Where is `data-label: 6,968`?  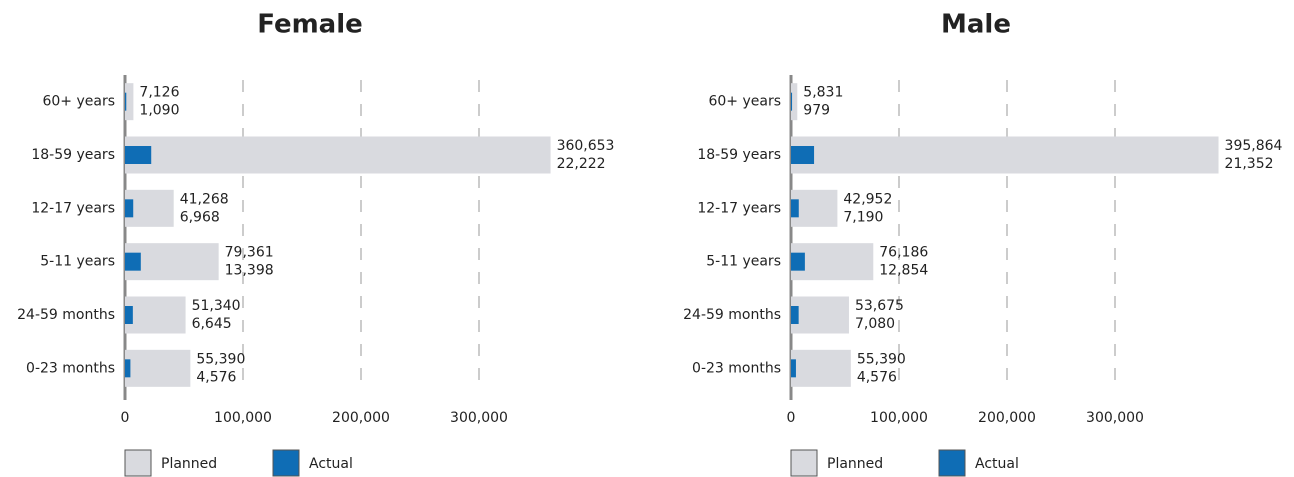 data-label: 6,968 is located at coordinates (200, 217).